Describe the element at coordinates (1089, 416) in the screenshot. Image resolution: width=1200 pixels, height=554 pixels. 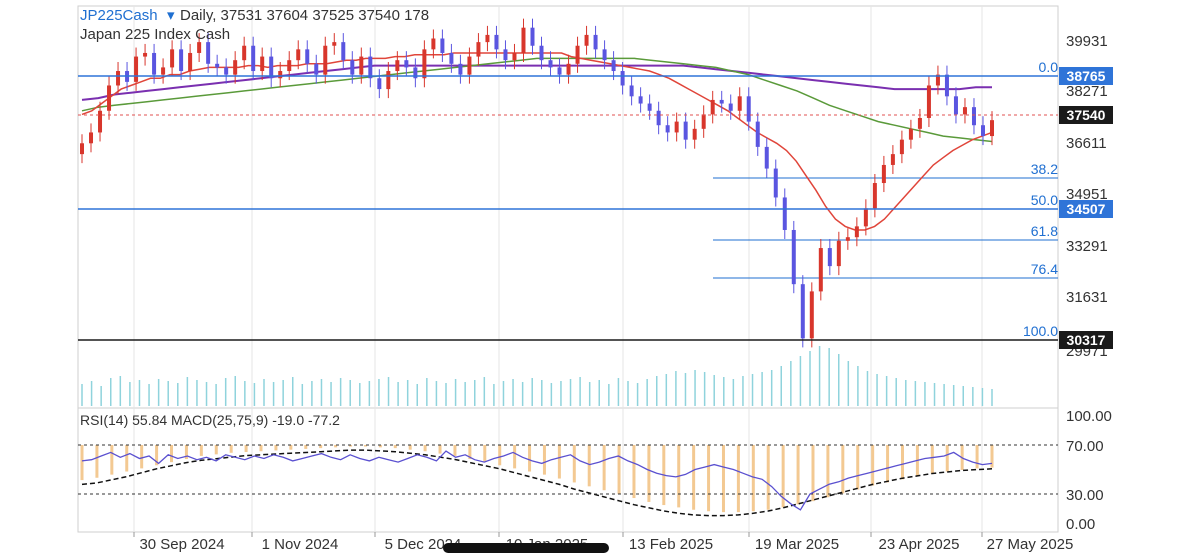
I see `rsi-axis-label: 100.00` at that location.